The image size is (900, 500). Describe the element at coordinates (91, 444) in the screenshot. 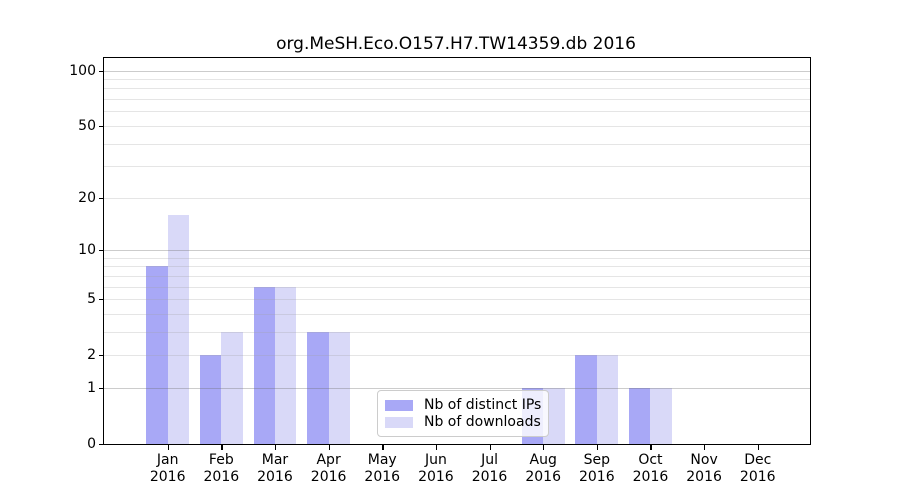

I see `y-tick-label-0: 0` at that location.